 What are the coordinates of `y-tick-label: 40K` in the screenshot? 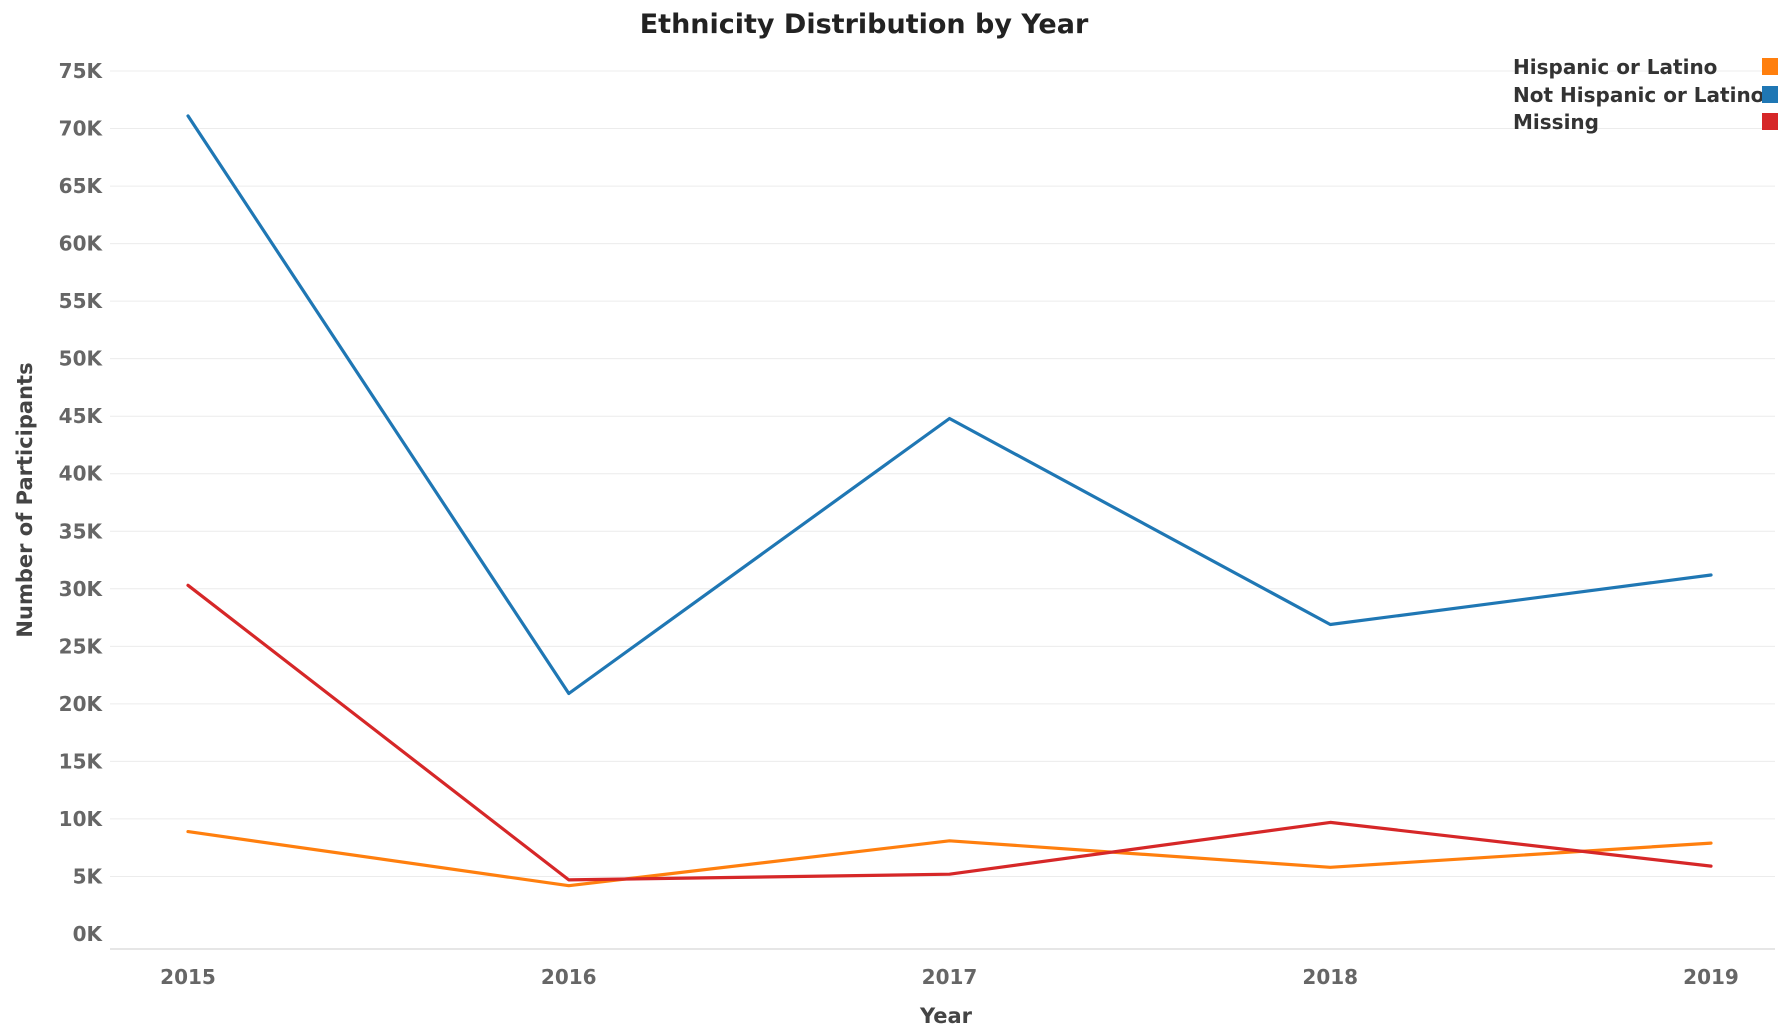 It's located at (81, 474).